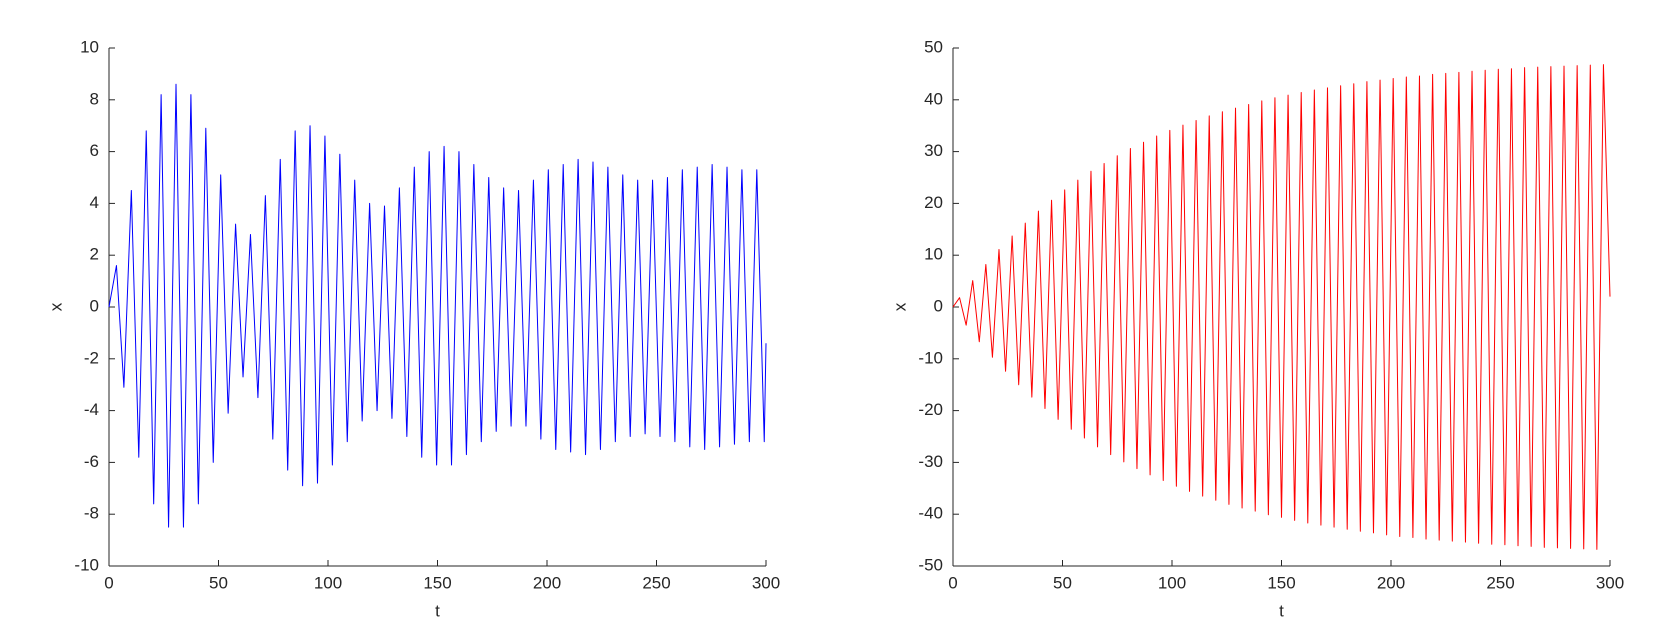 The image size is (1680, 630). Describe the element at coordinates (91, 461) in the screenshot. I see `y-tick-label: -6` at that location.